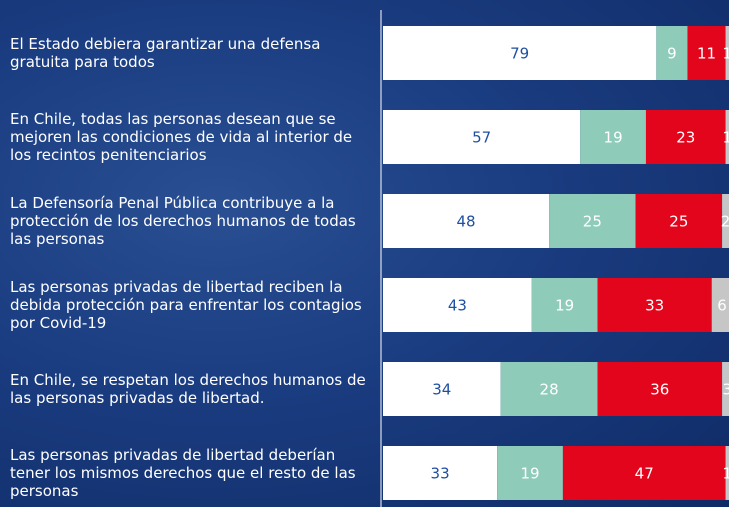  I want to click on data-label: 3, so click(725, 390).